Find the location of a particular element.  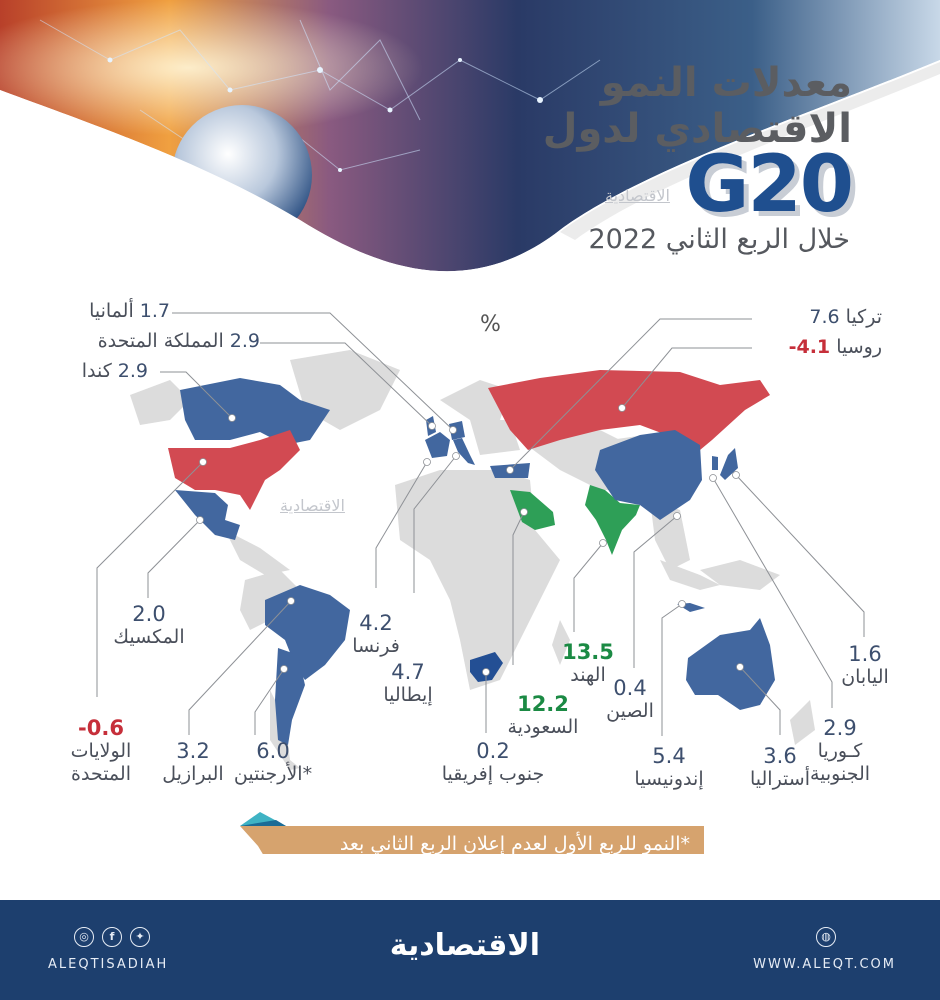

country-russia is located at coordinates (629, 410).